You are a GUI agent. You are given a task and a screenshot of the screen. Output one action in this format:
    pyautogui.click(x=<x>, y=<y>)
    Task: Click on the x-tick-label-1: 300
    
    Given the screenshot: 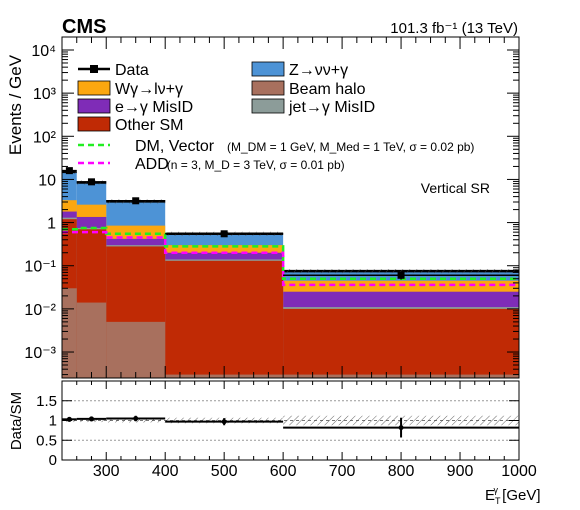 What is the action you would take?
    pyautogui.click(x=106, y=471)
    